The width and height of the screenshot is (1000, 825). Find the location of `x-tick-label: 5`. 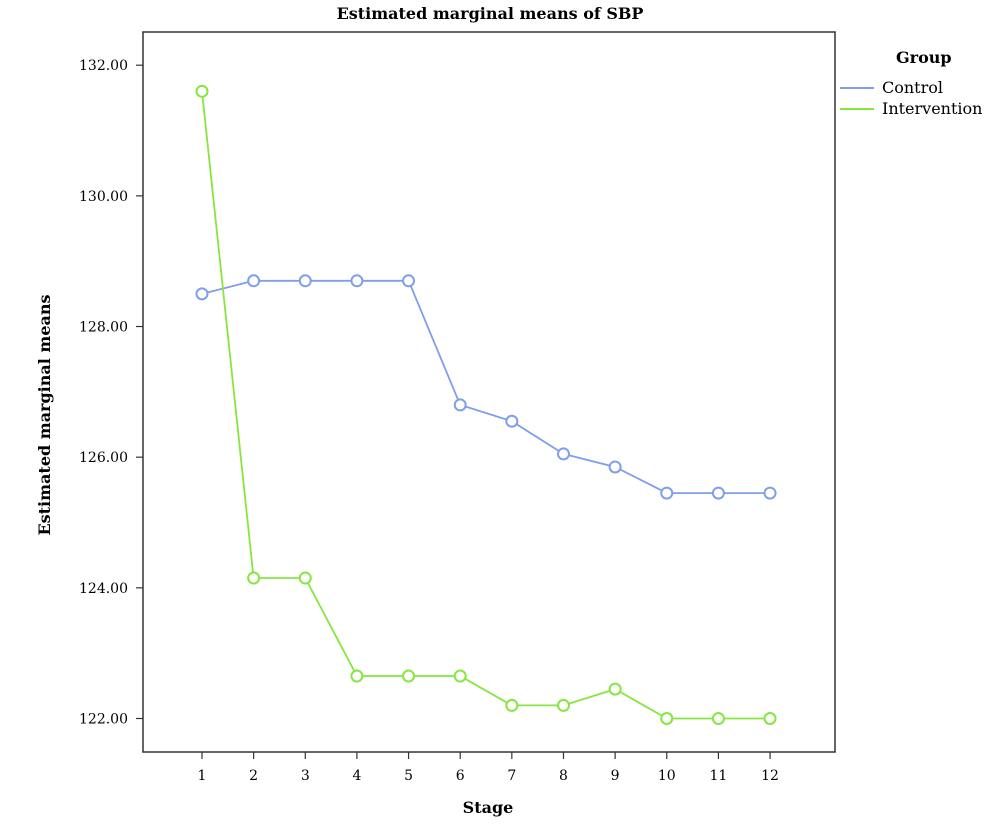

x-tick-label: 5 is located at coordinates (408, 776).